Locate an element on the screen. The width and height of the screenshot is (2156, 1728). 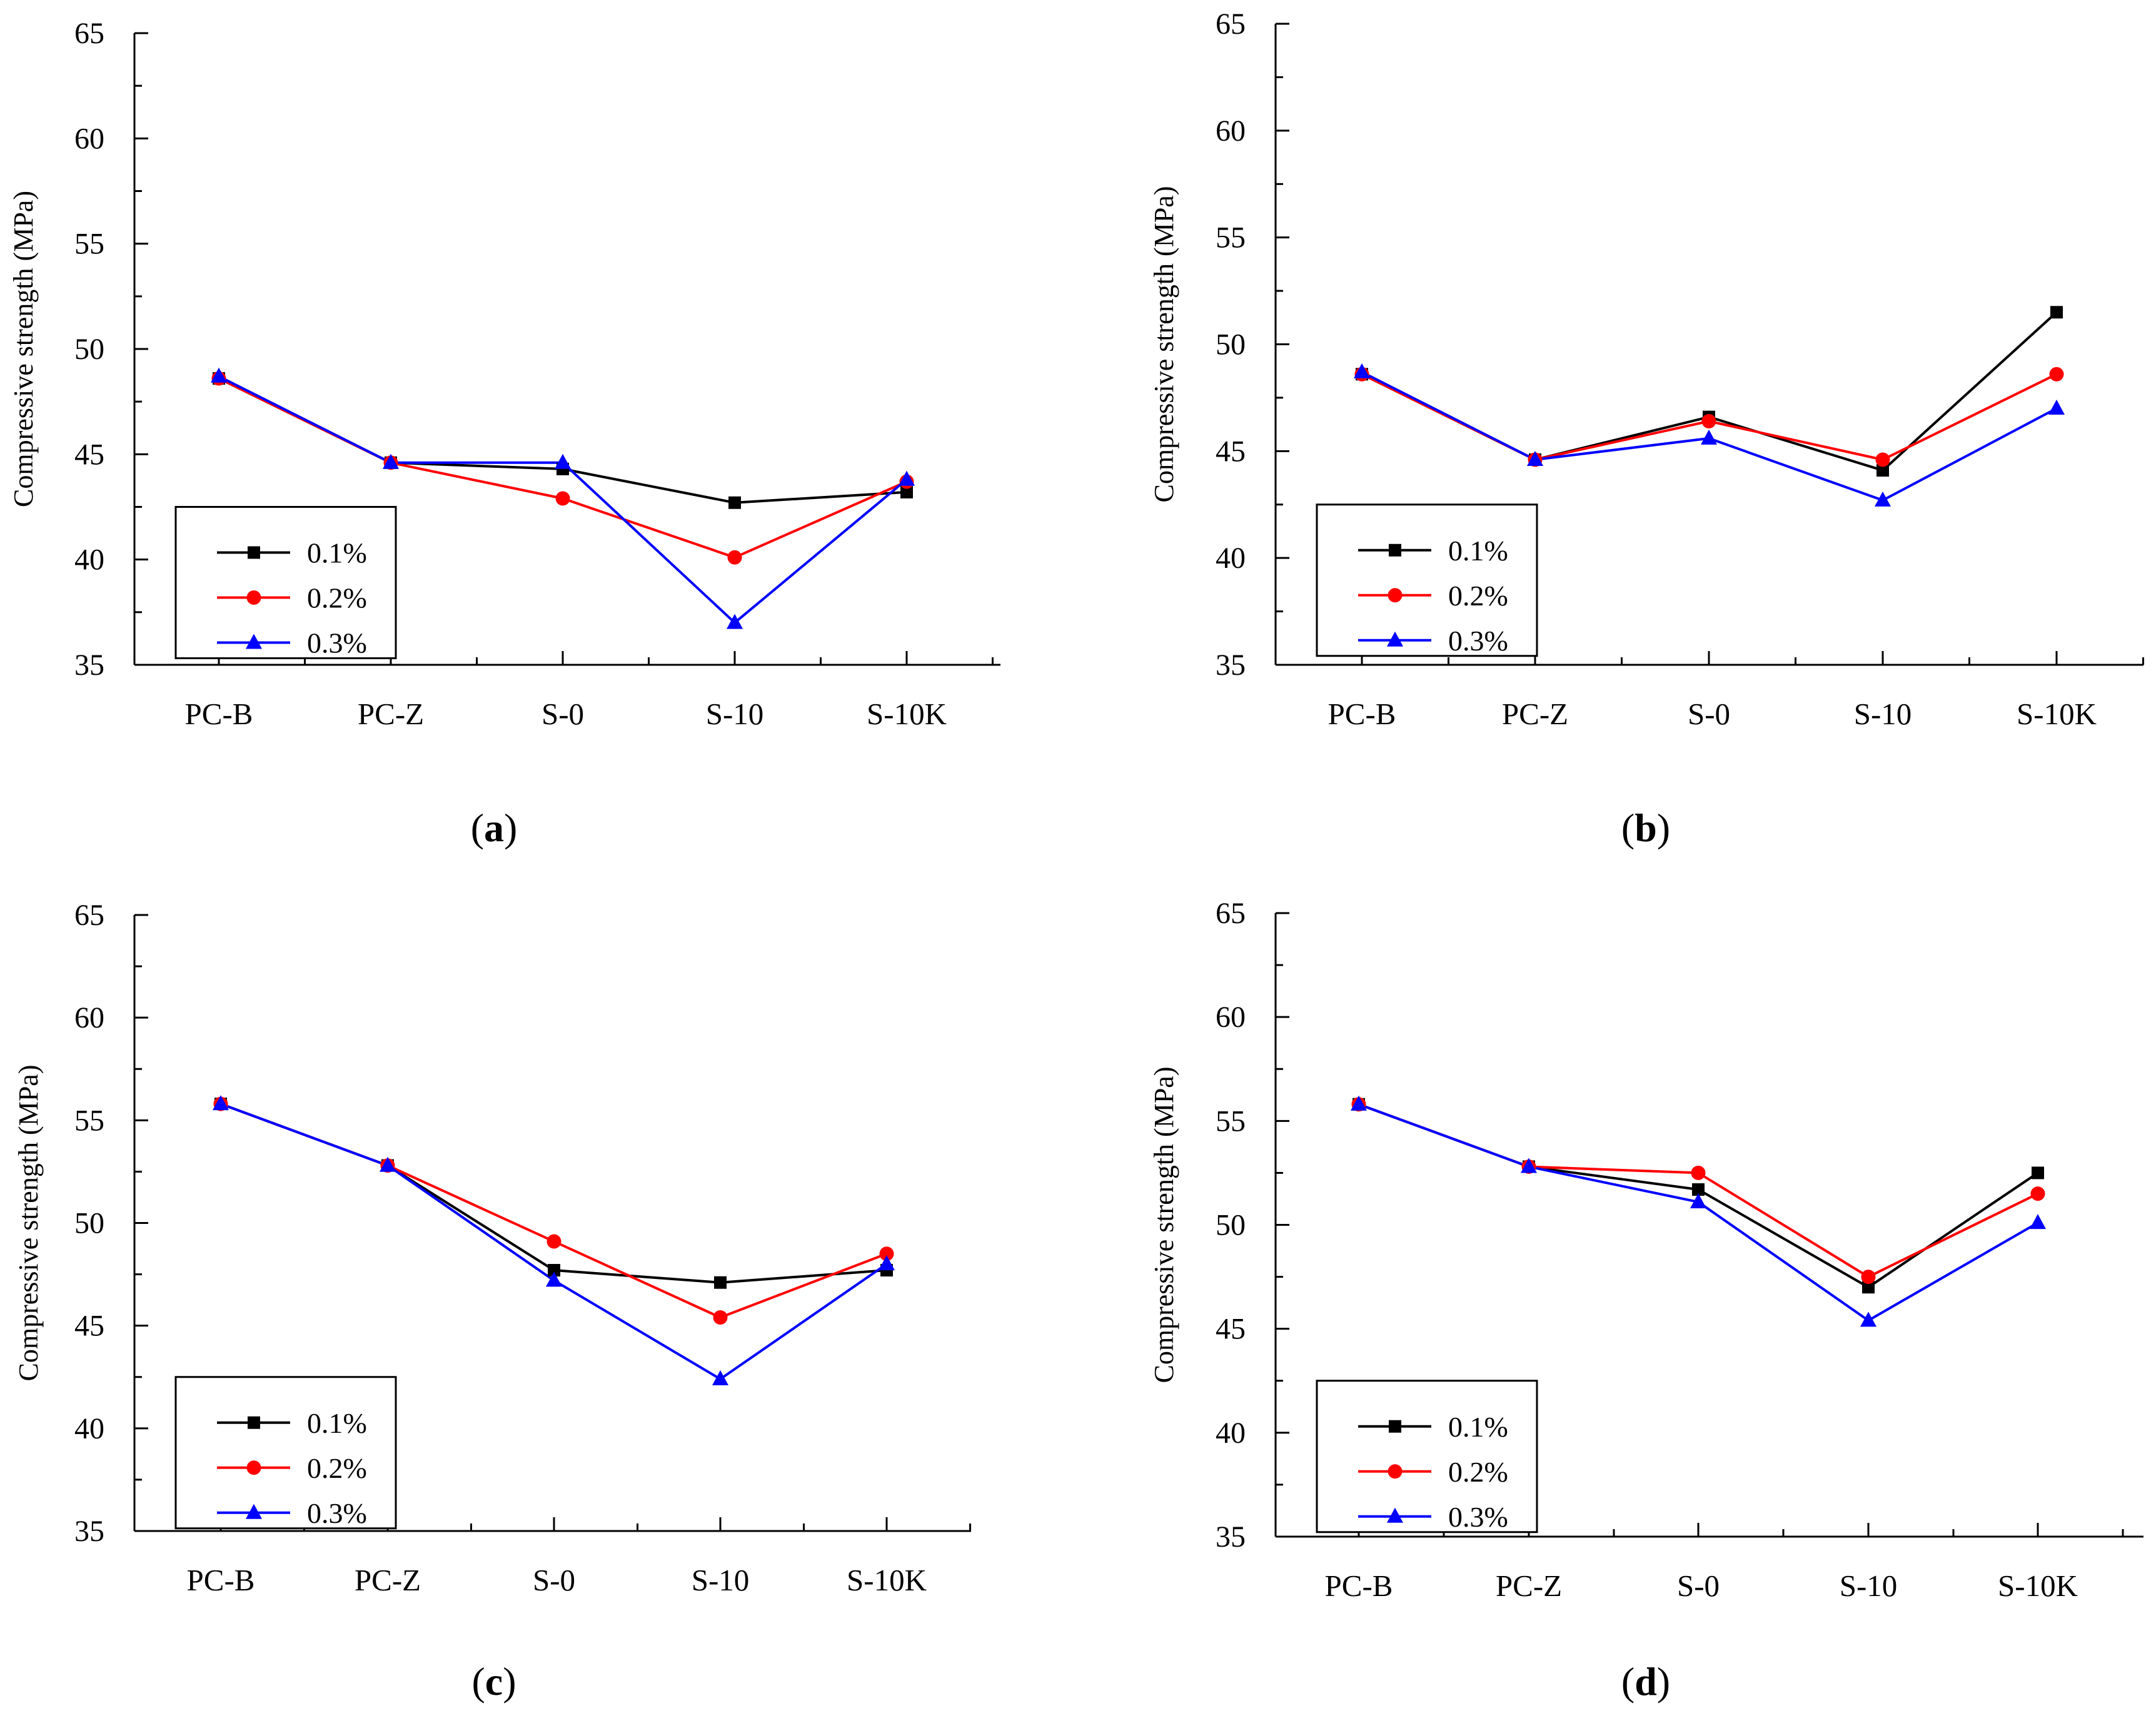
panel-label: (d) is located at coordinates (1645, 1681).